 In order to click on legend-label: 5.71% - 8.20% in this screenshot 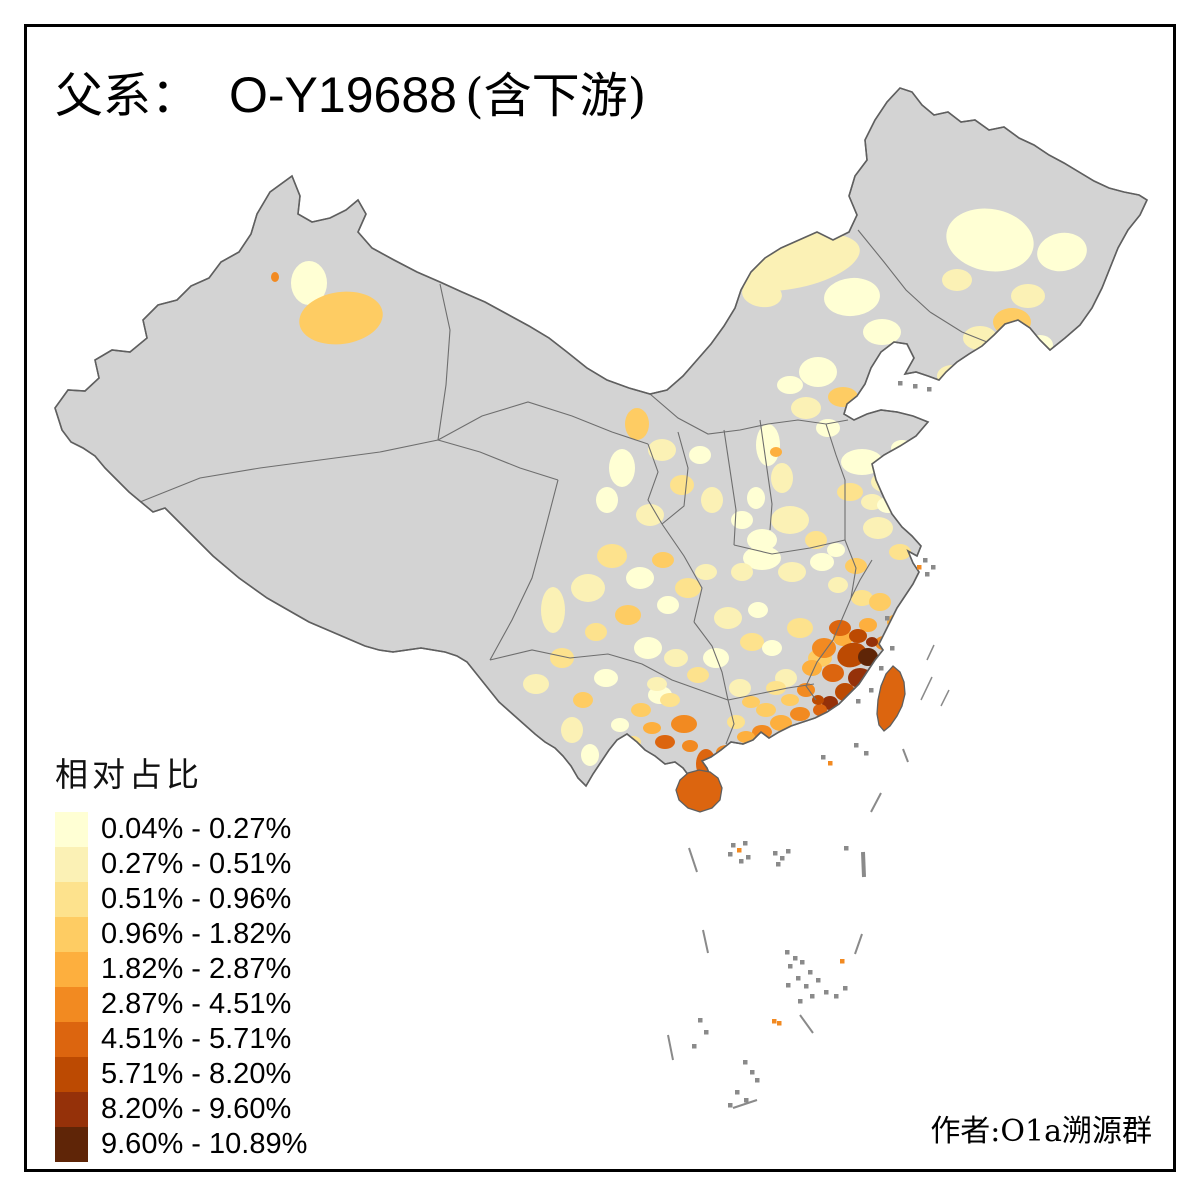, I will do `click(196, 1074)`.